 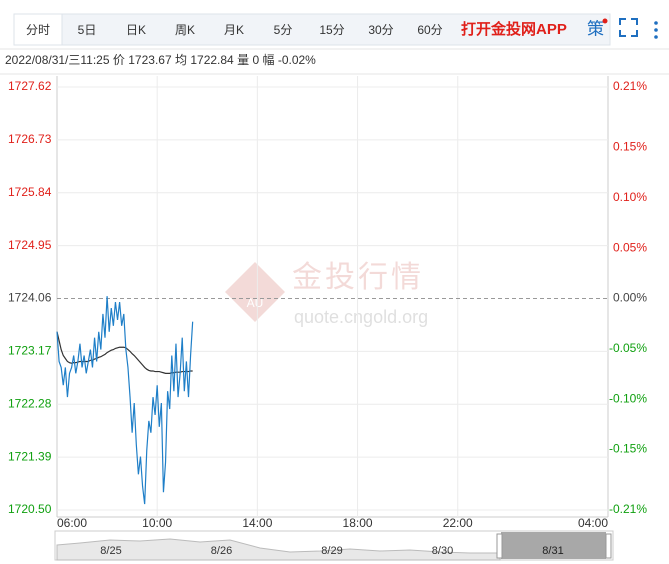 I want to click on x-tick-label: 06:00, so click(x=72, y=523).